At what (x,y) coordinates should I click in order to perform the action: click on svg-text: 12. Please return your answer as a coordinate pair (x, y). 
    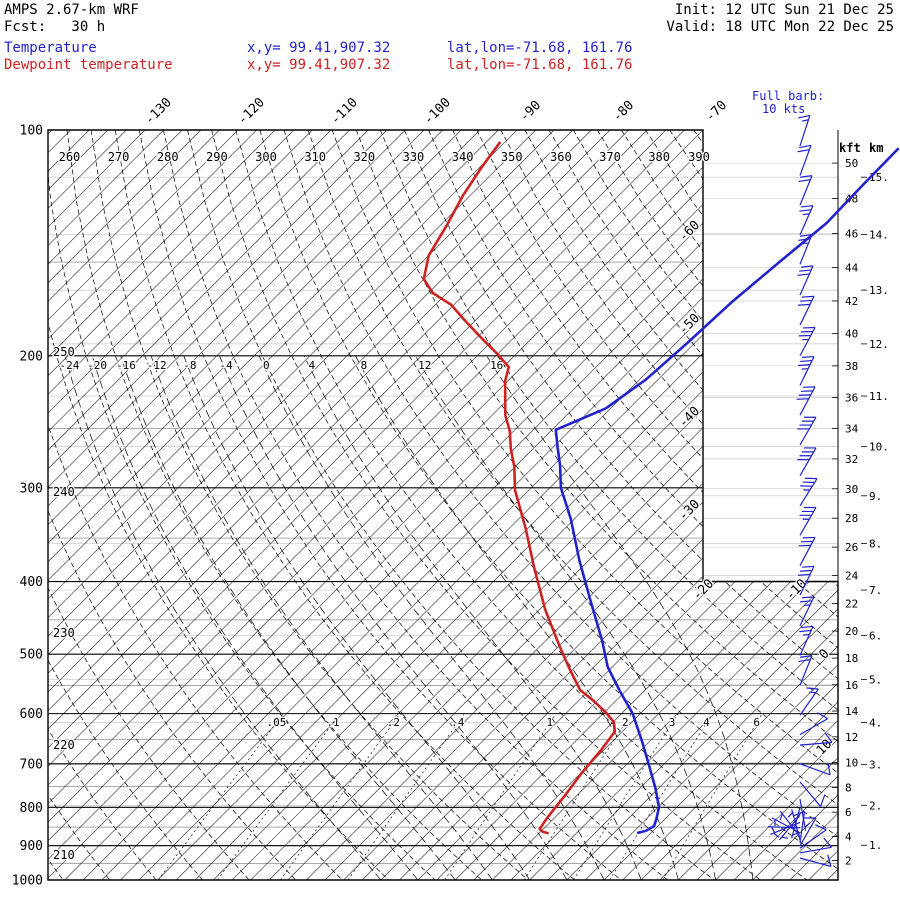
    Looking at the image, I should click on (851, 737).